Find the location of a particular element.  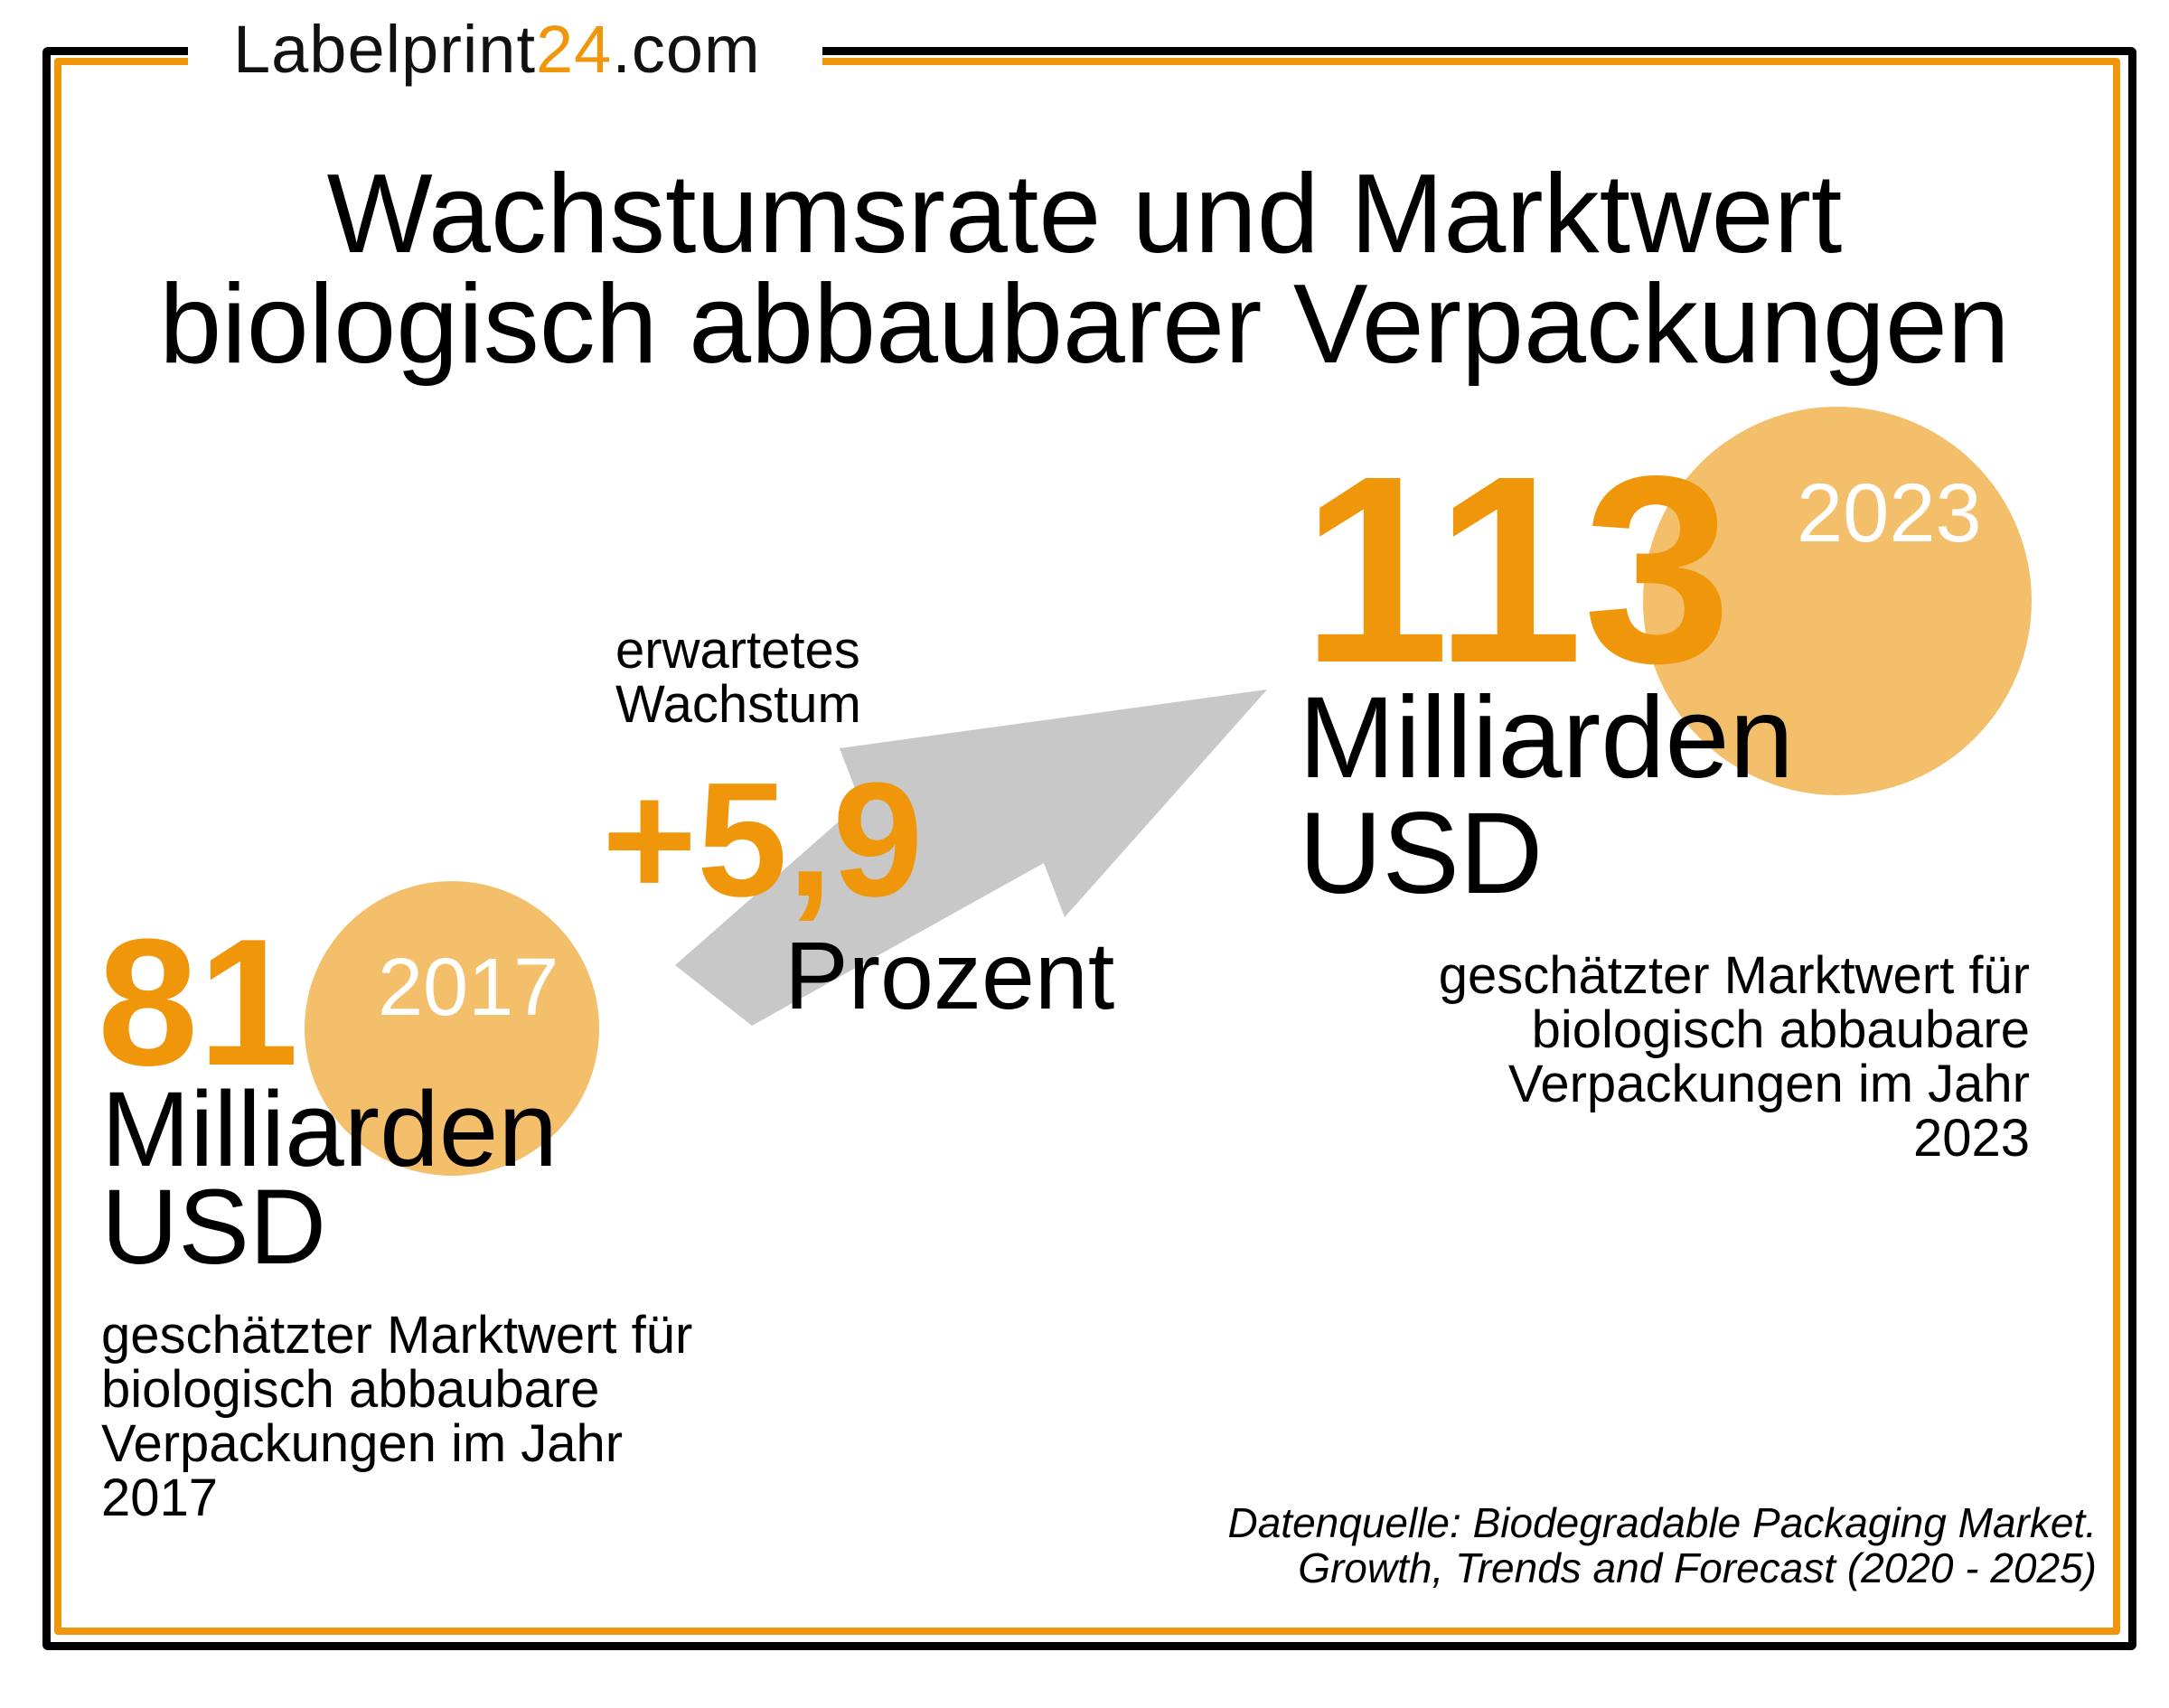

growth-unit: Prozent is located at coordinates (949, 976).